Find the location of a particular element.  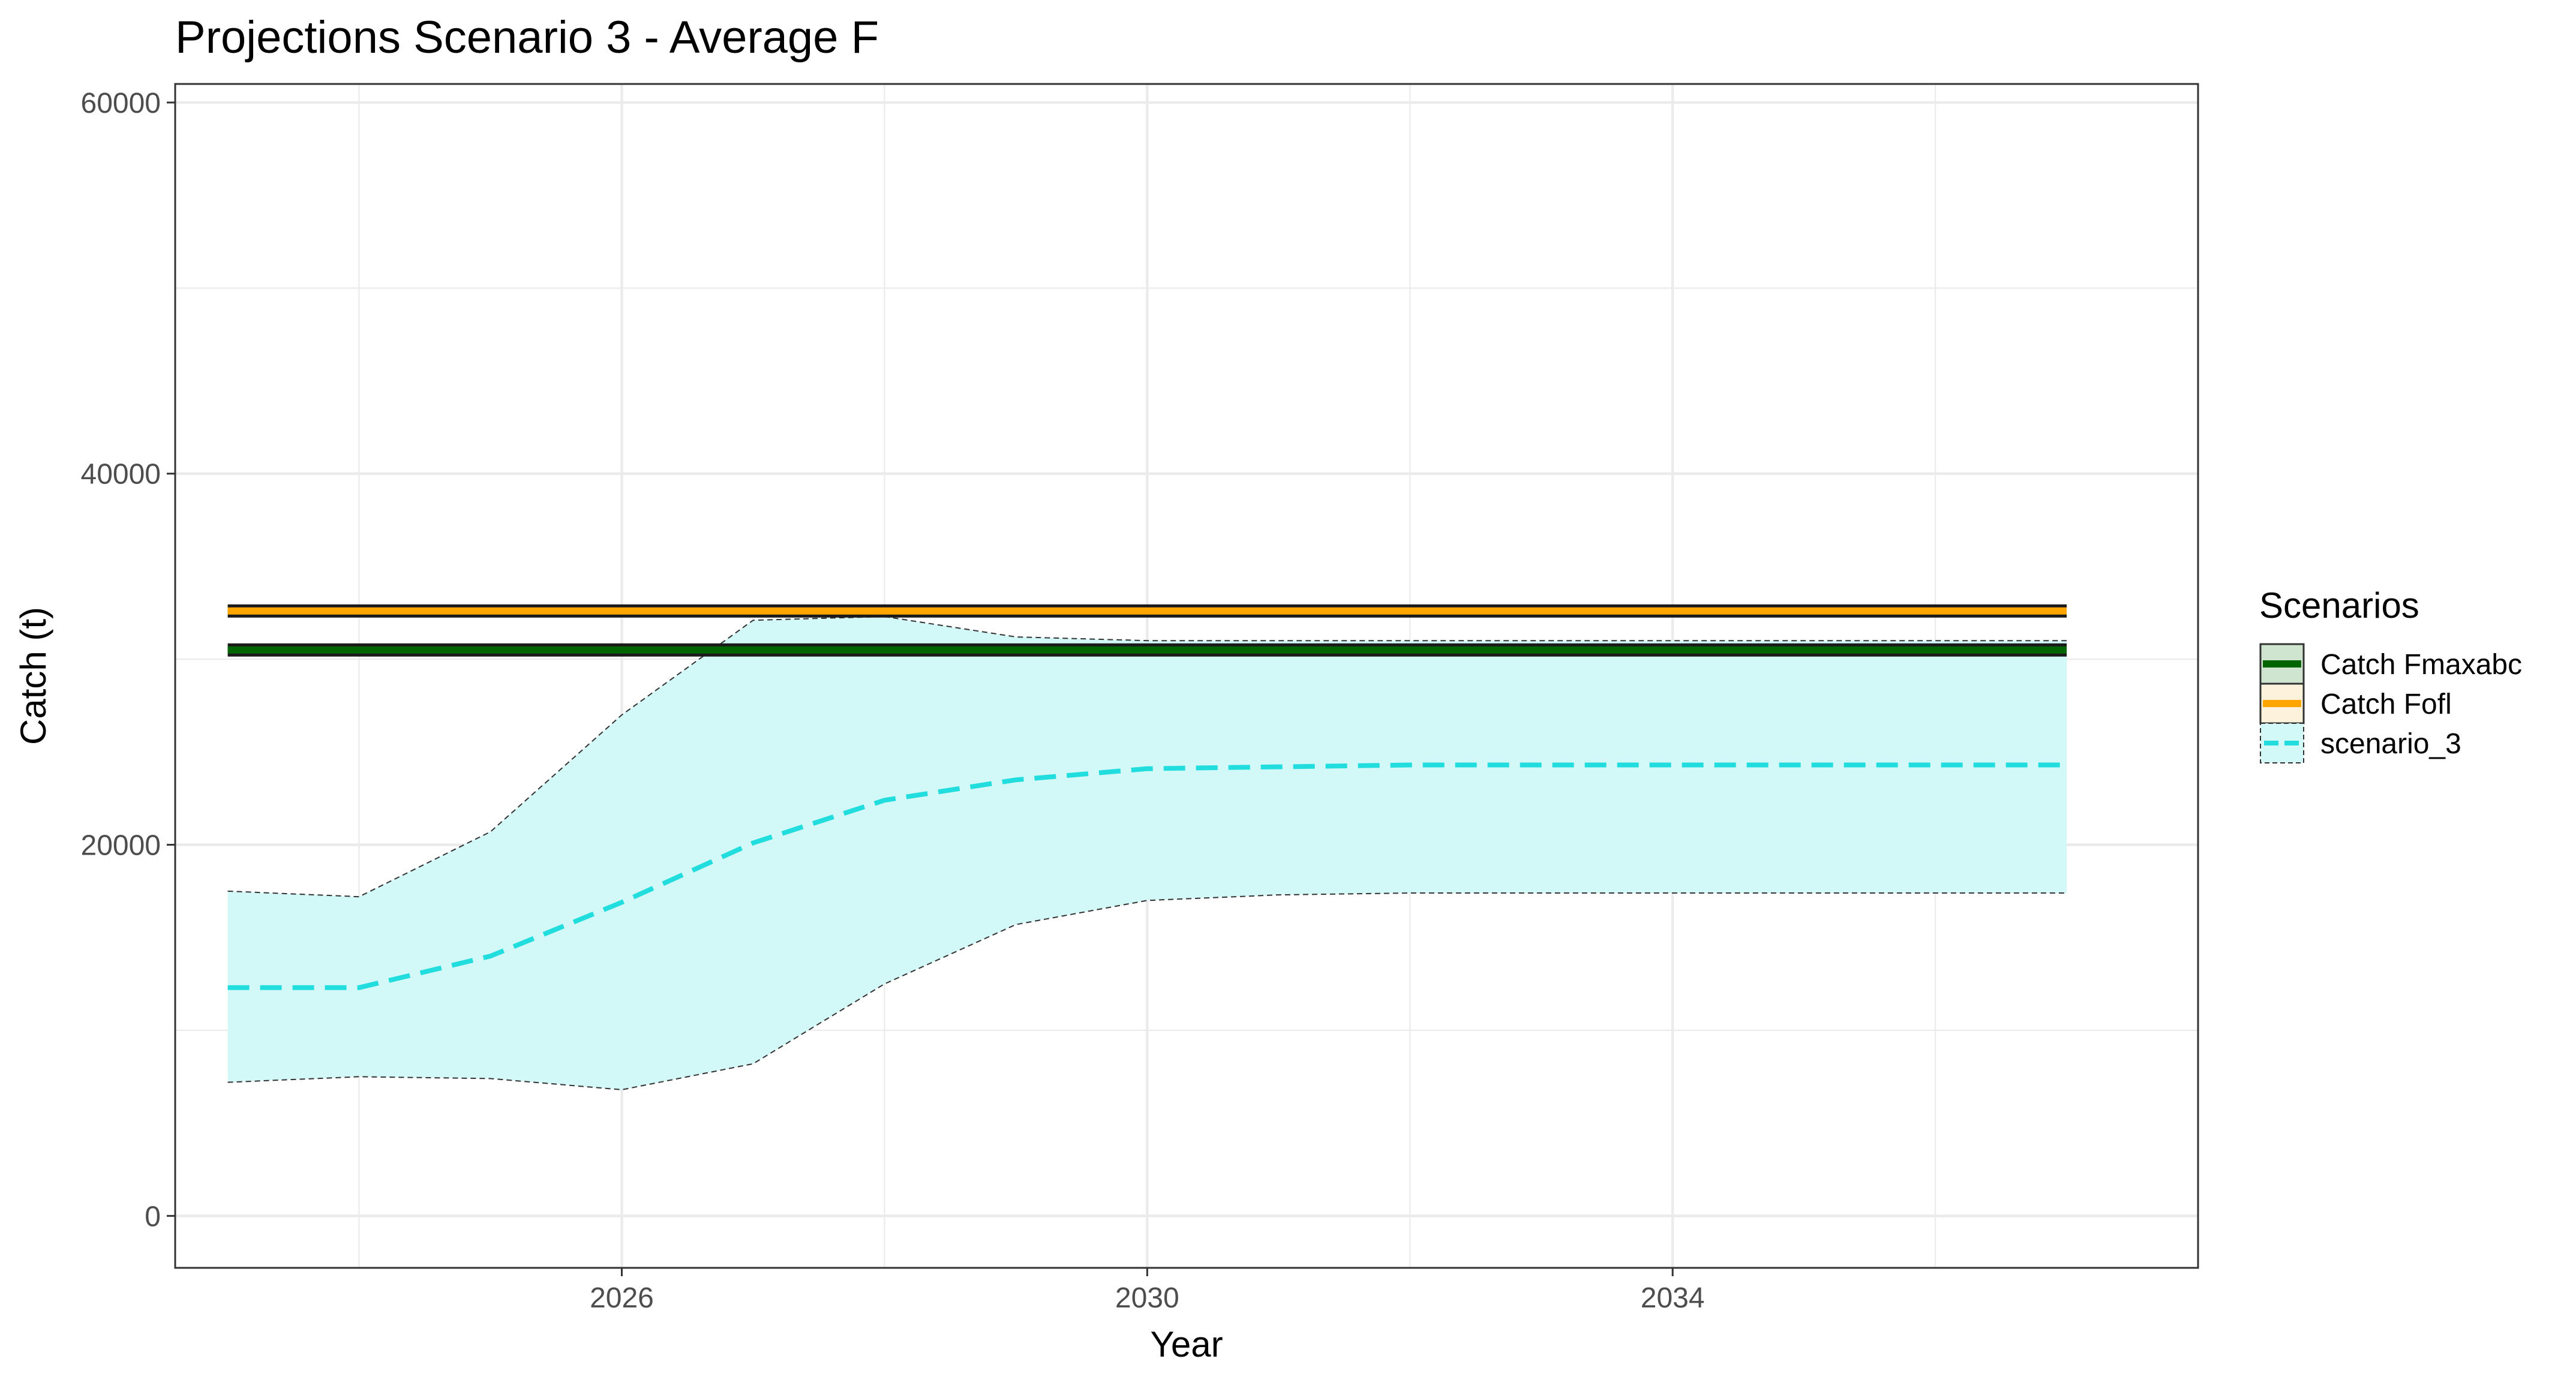

y-tick-label: 0 is located at coordinates (153, 1216).